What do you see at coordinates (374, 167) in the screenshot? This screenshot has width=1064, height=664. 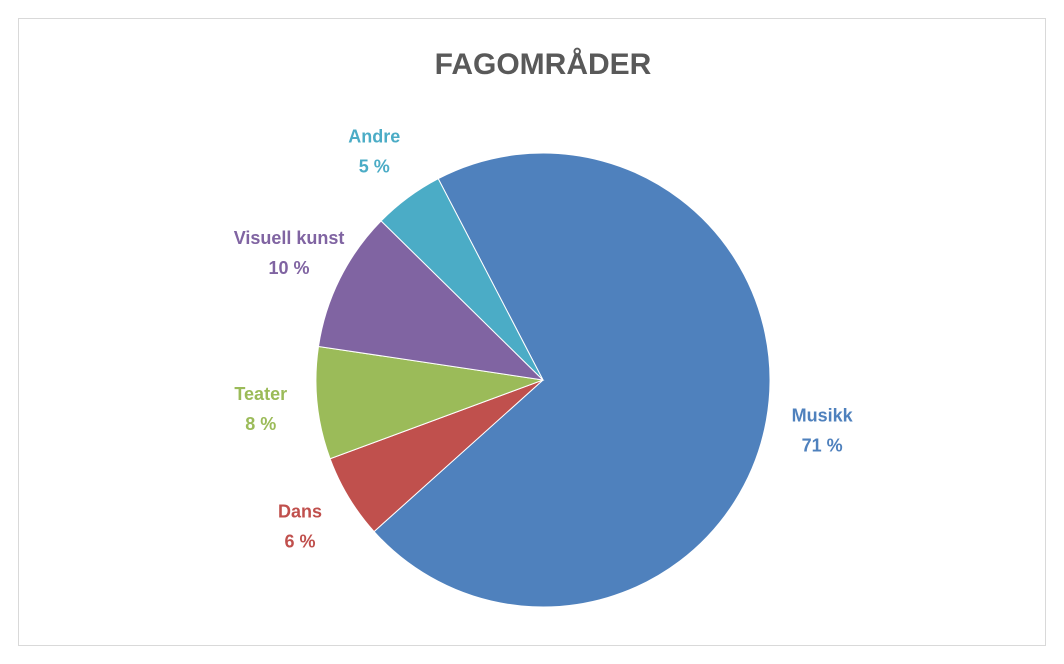 I see `data-label-value: 5 %` at bounding box center [374, 167].